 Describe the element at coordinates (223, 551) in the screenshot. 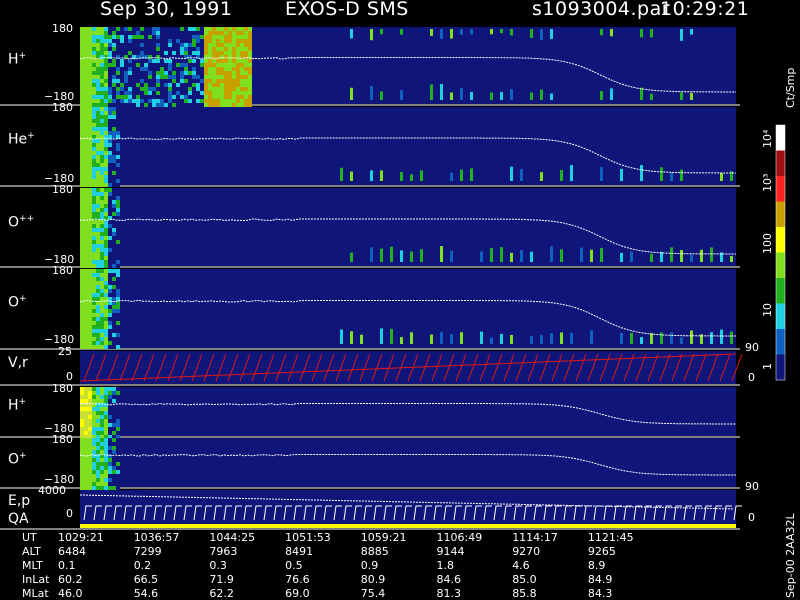

I see `ephem-alt-value: 7963` at that location.